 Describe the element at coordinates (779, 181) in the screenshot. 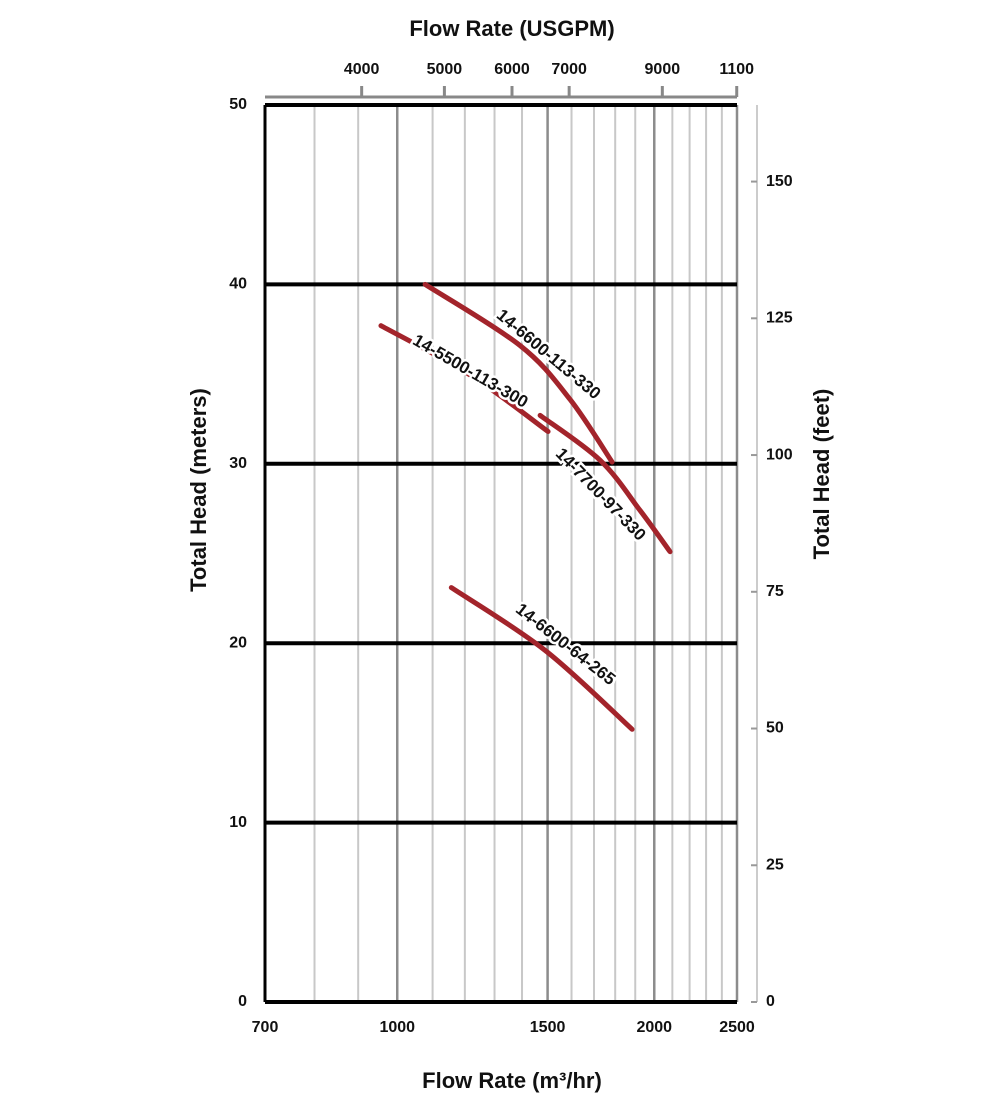

I see `y2-tick-label: 150` at that location.